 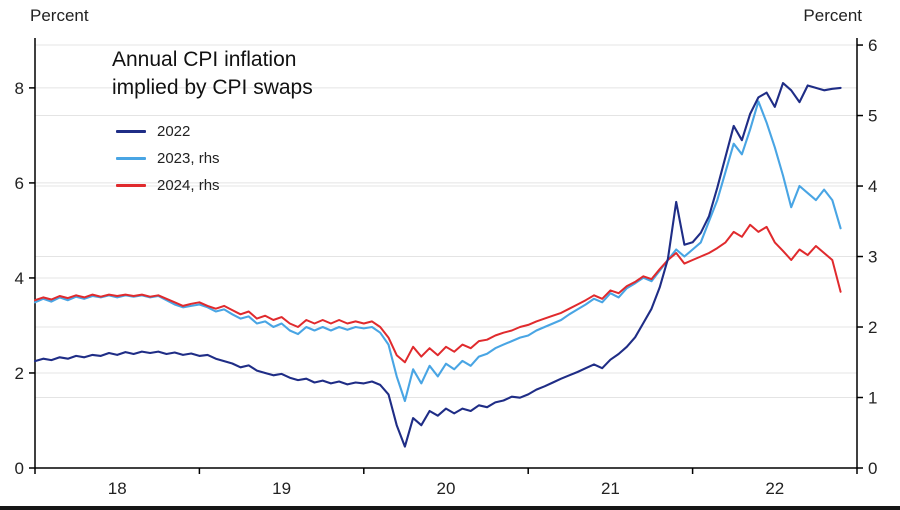 I want to click on svg-text: 5, so click(x=872, y=116).